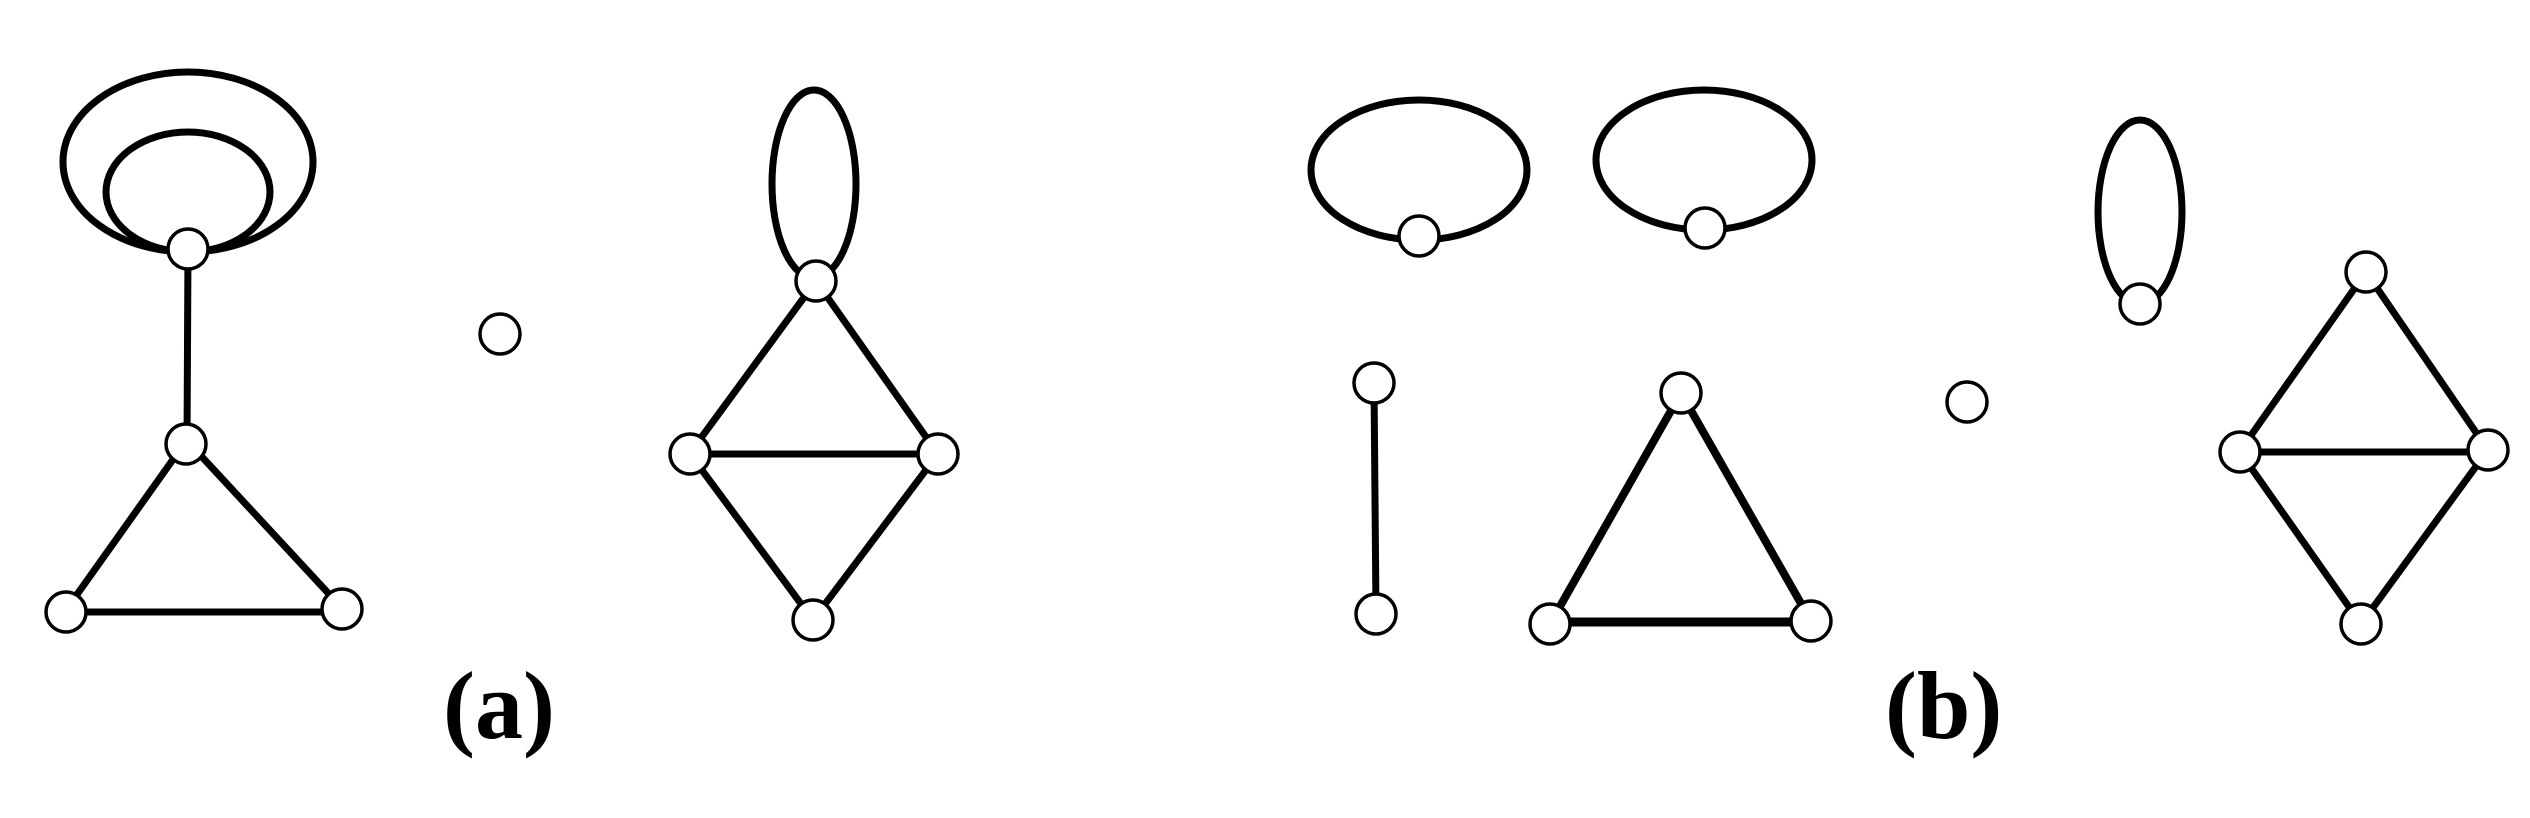  I want to click on panel-a-isolated-vertex, so click(500, 334).